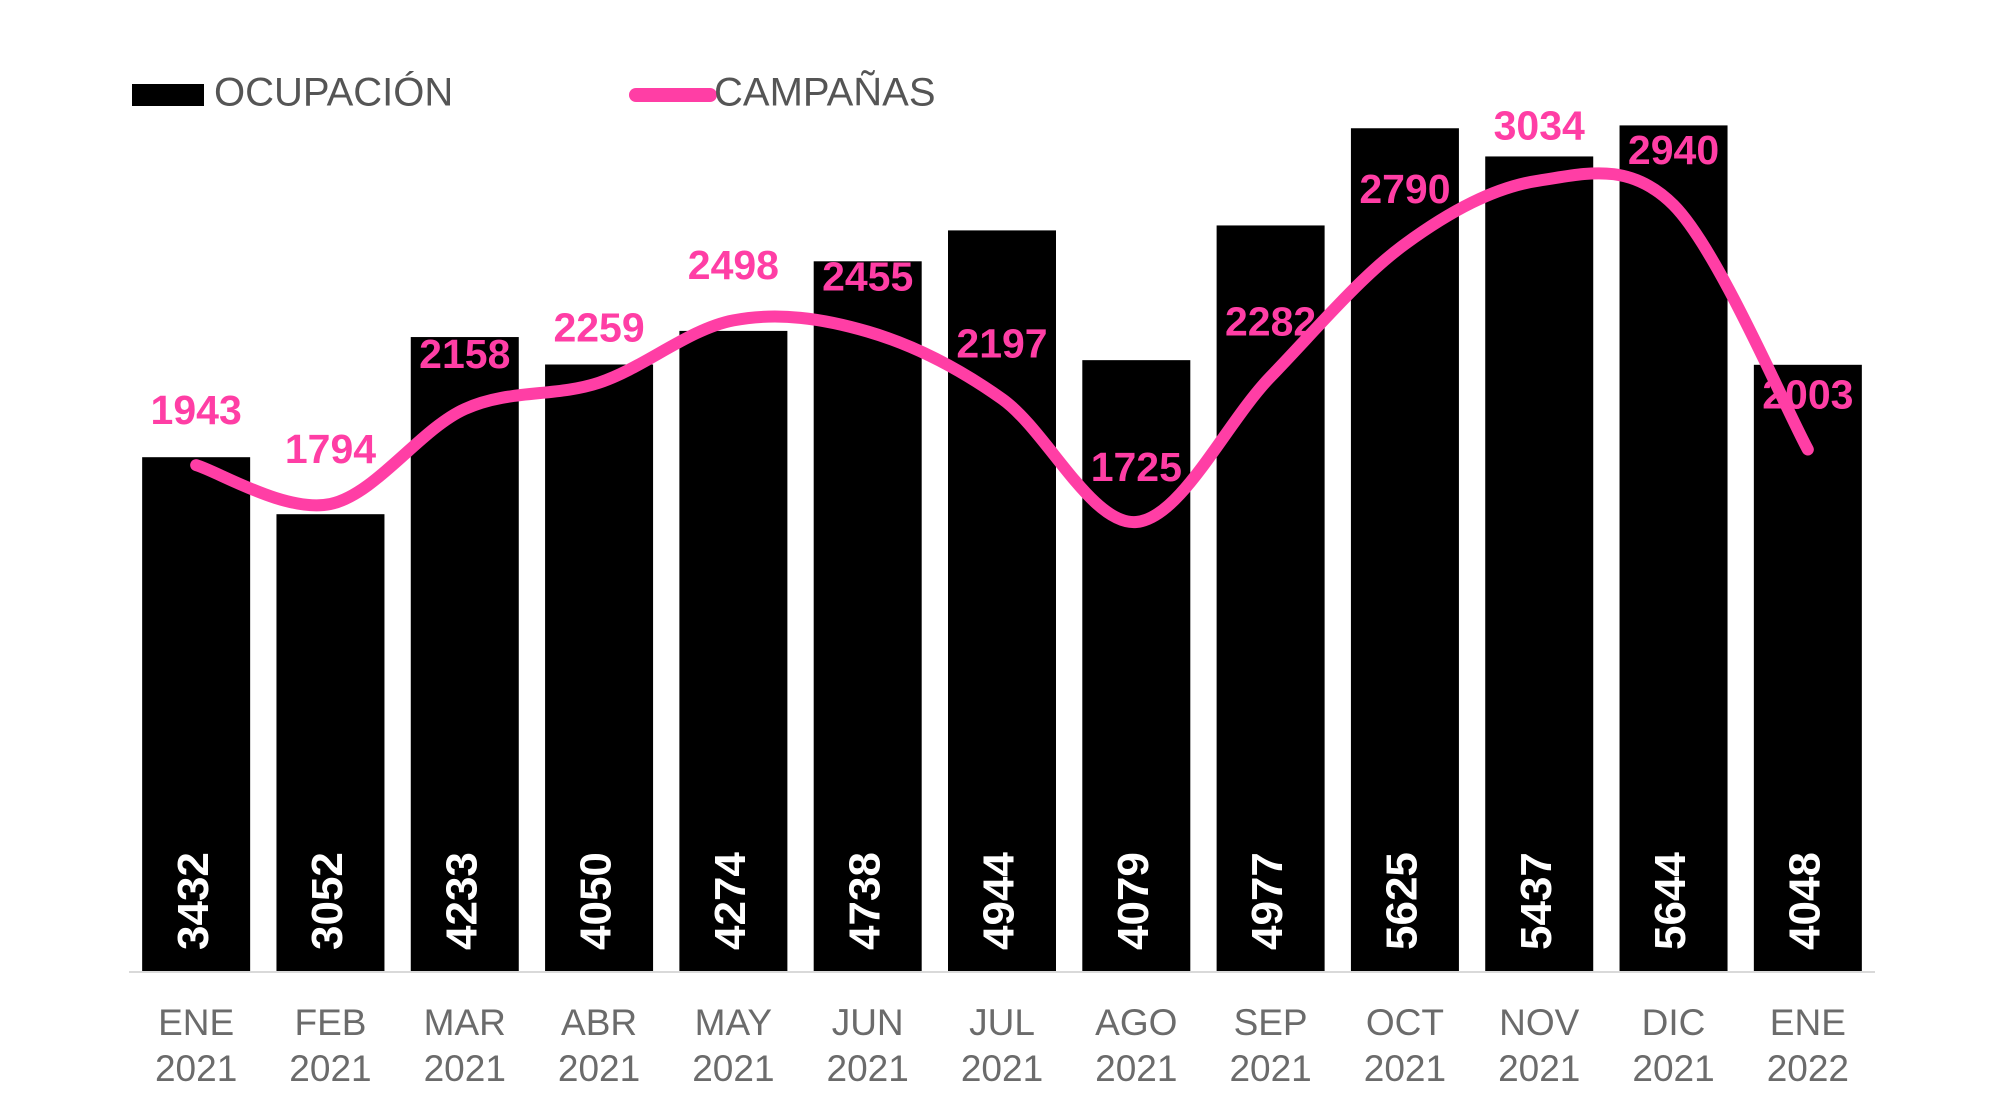 Image resolution: width=2000 pixels, height=1100 pixels. Describe the element at coordinates (464, 354) in the screenshot. I see `line-value-label: 2158` at that location.